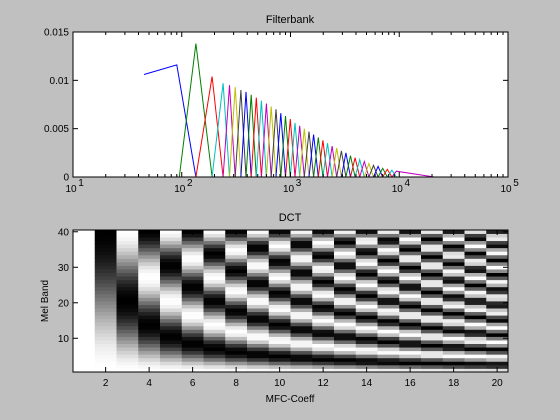 The image size is (560, 420). Describe the element at coordinates (106, 383) in the screenshot. I see `dct-x-tick-label: 2` at that location.